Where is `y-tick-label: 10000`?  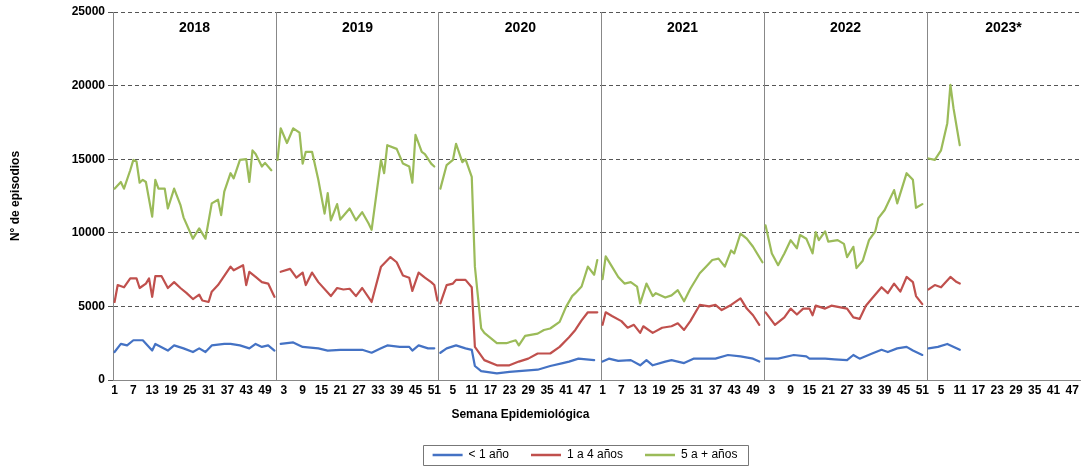
y-tick-label: 10000 is located at coordinates (88, 232).